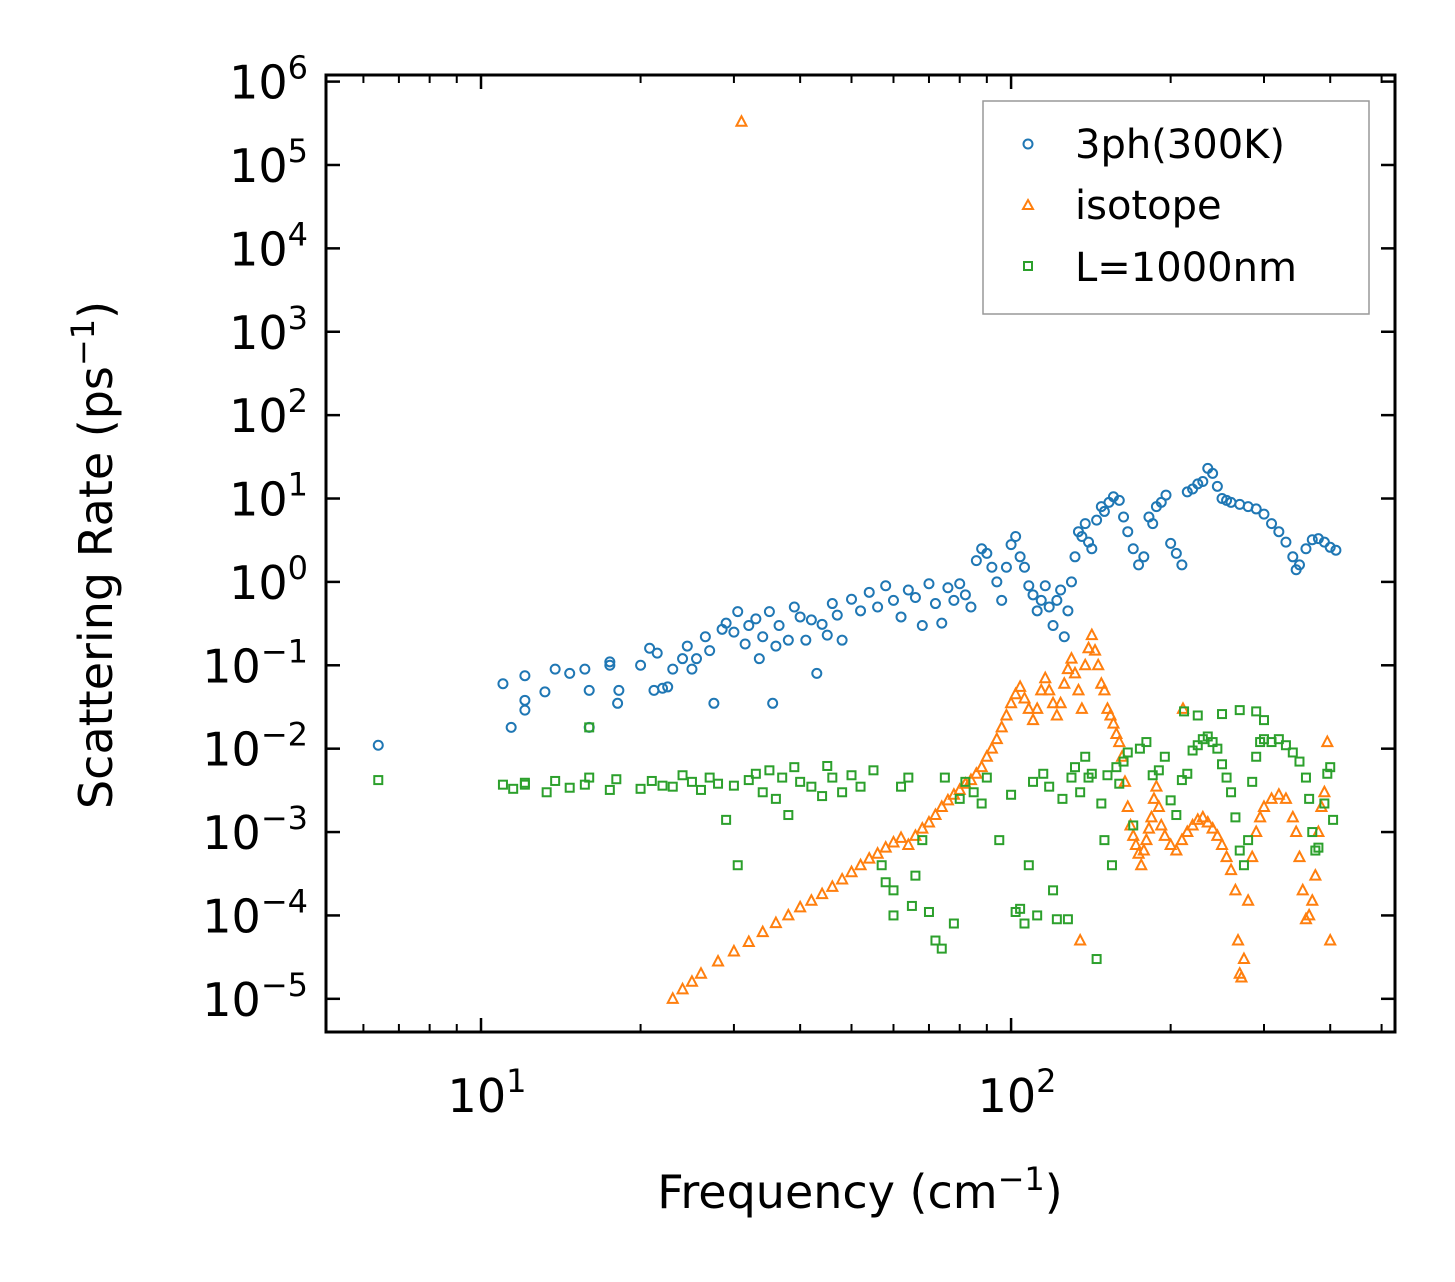 This screenshot has width=1455, height=1282. Describe the element at coordinates (1160, 268) in the screenshot. I see `legend-entry-L1000nm: L=1000nm` at that location.